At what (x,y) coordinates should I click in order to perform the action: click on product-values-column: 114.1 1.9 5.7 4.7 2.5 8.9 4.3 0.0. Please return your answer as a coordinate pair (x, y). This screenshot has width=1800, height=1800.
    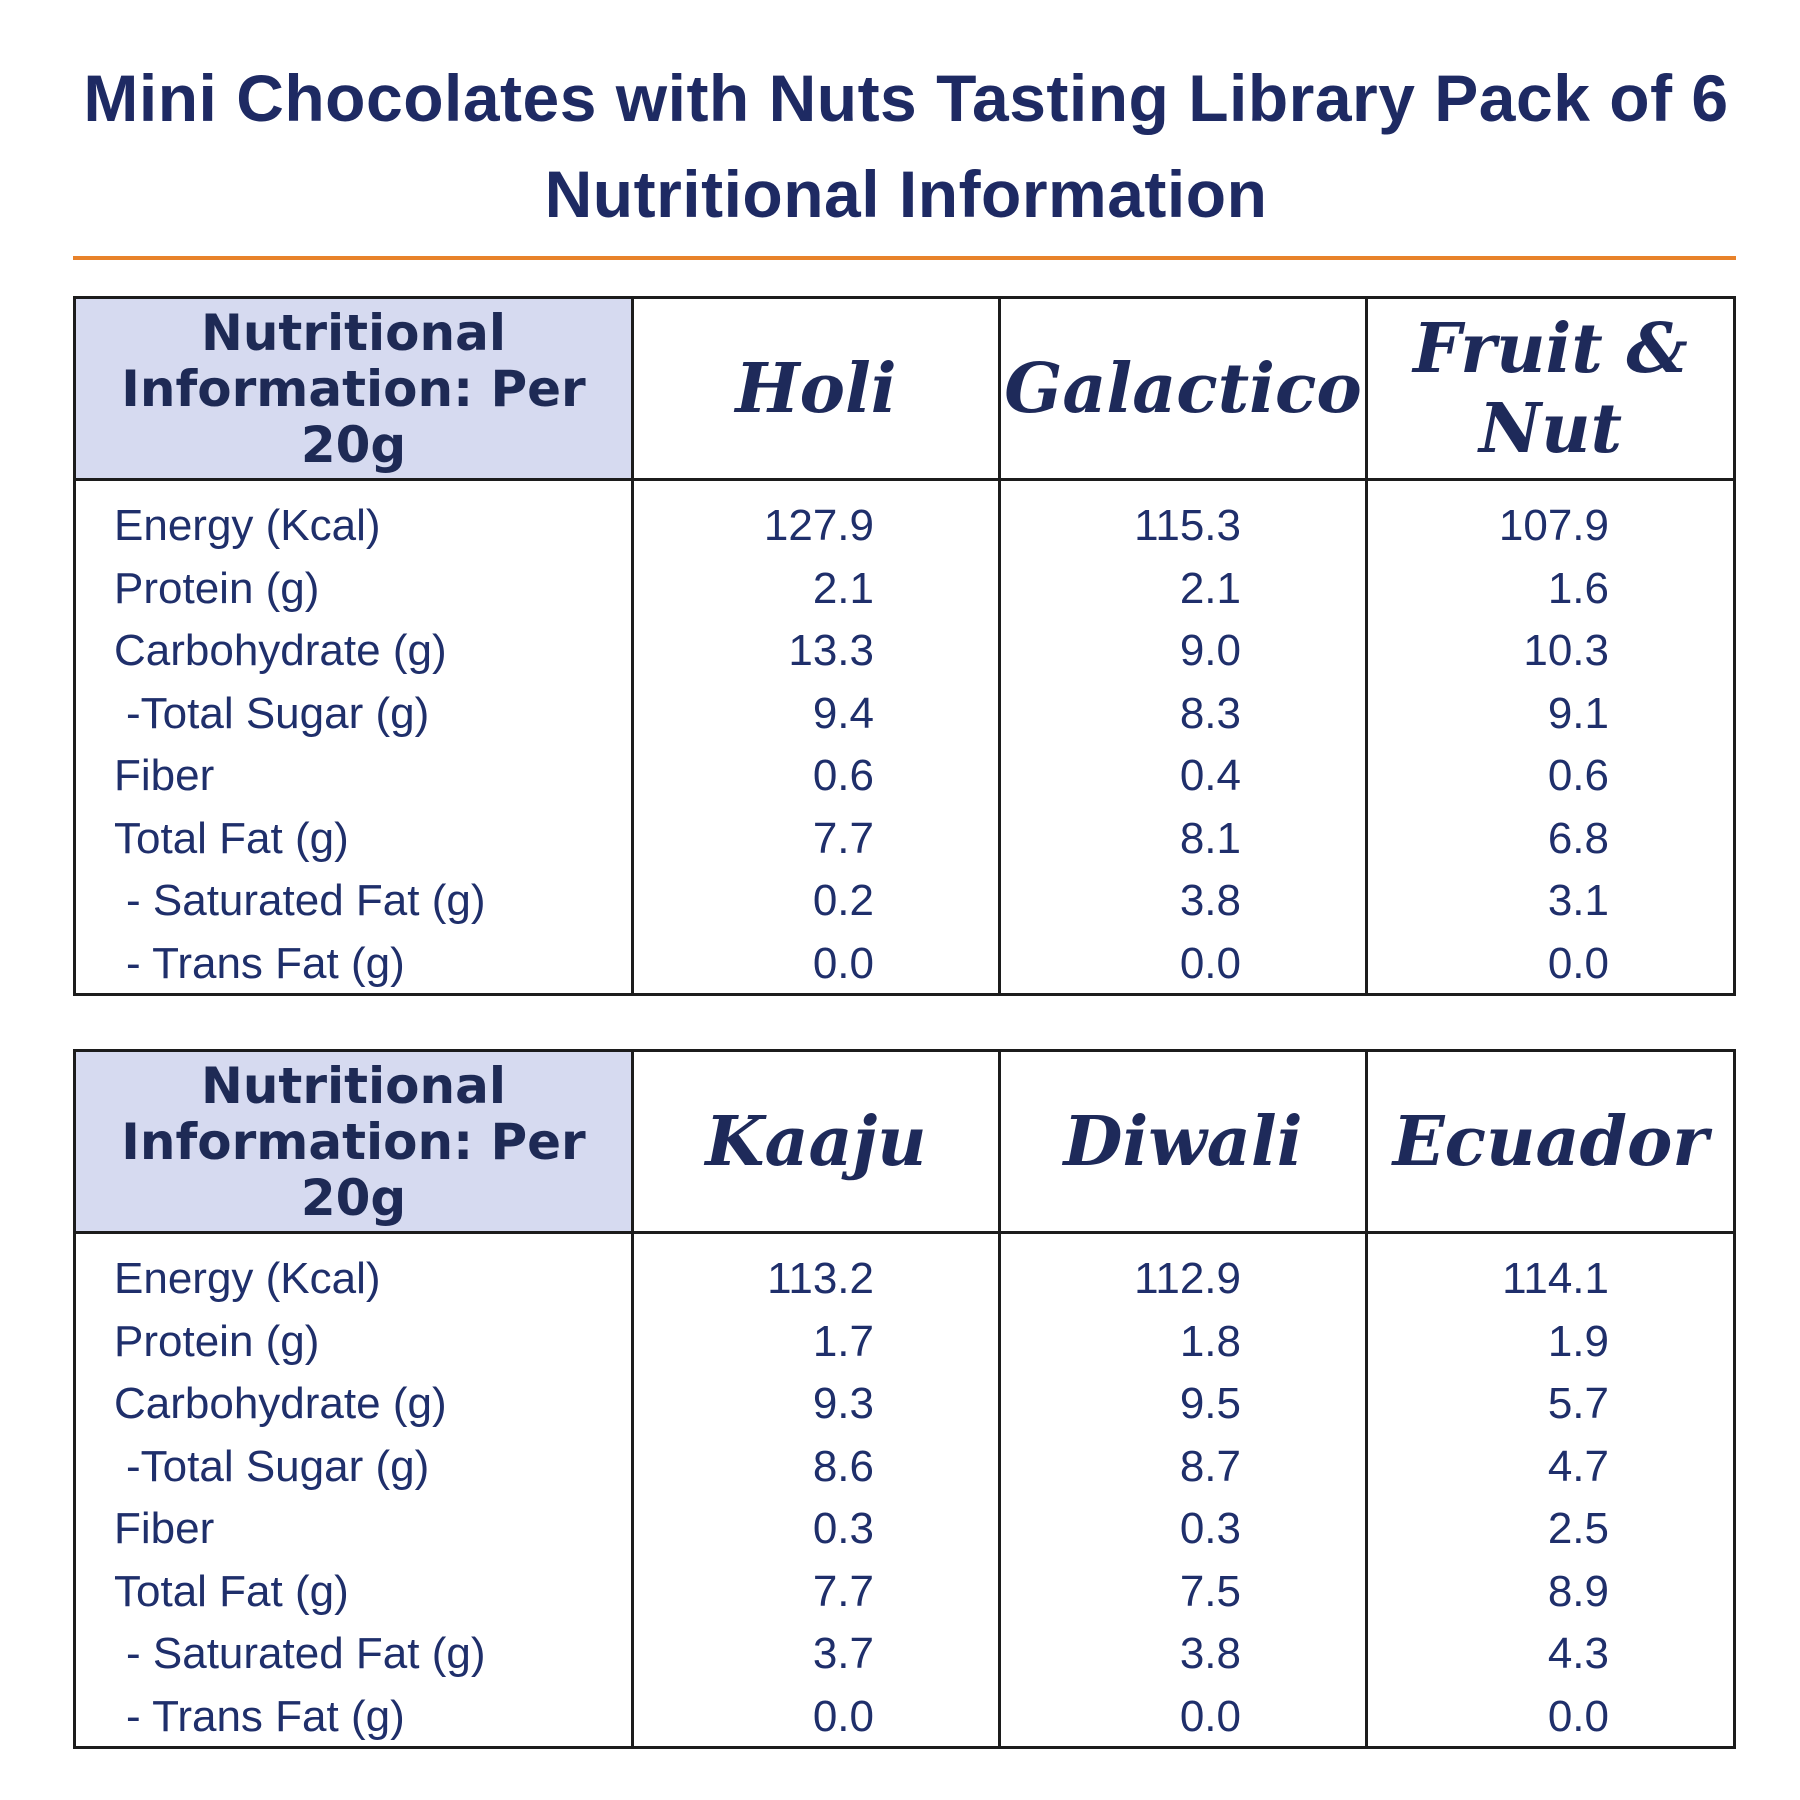
    Looking at the image, I should click on (1550, 1491).